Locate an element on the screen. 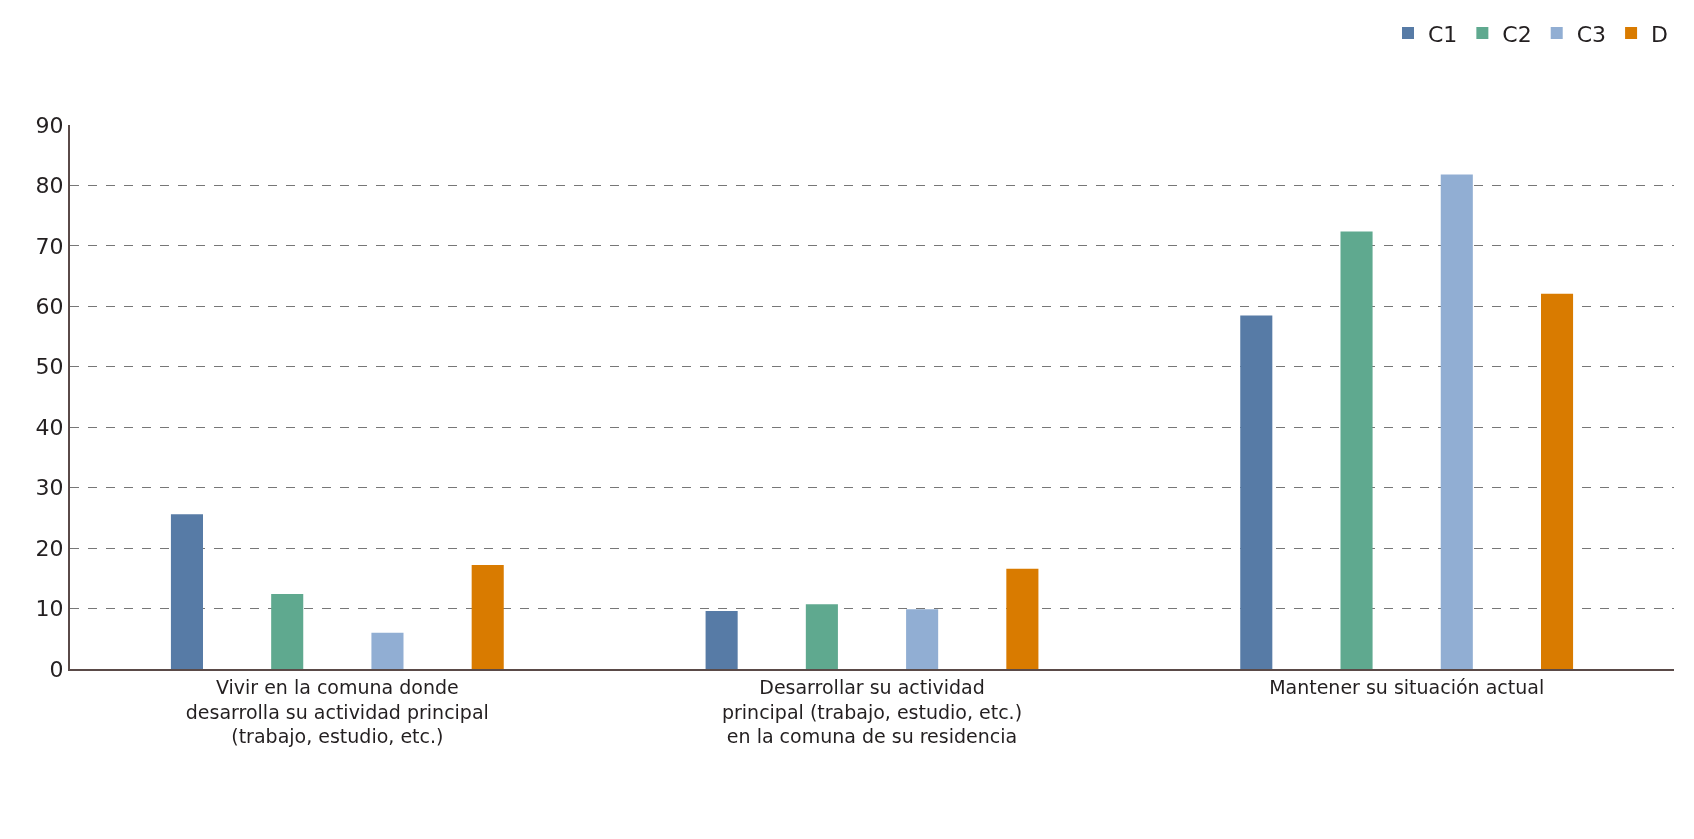  x-tick-label: Desarrollar su actividad principal (trabajo, estudio, etc.) en la comuna de su residencia is located at coordinates (872, 711).